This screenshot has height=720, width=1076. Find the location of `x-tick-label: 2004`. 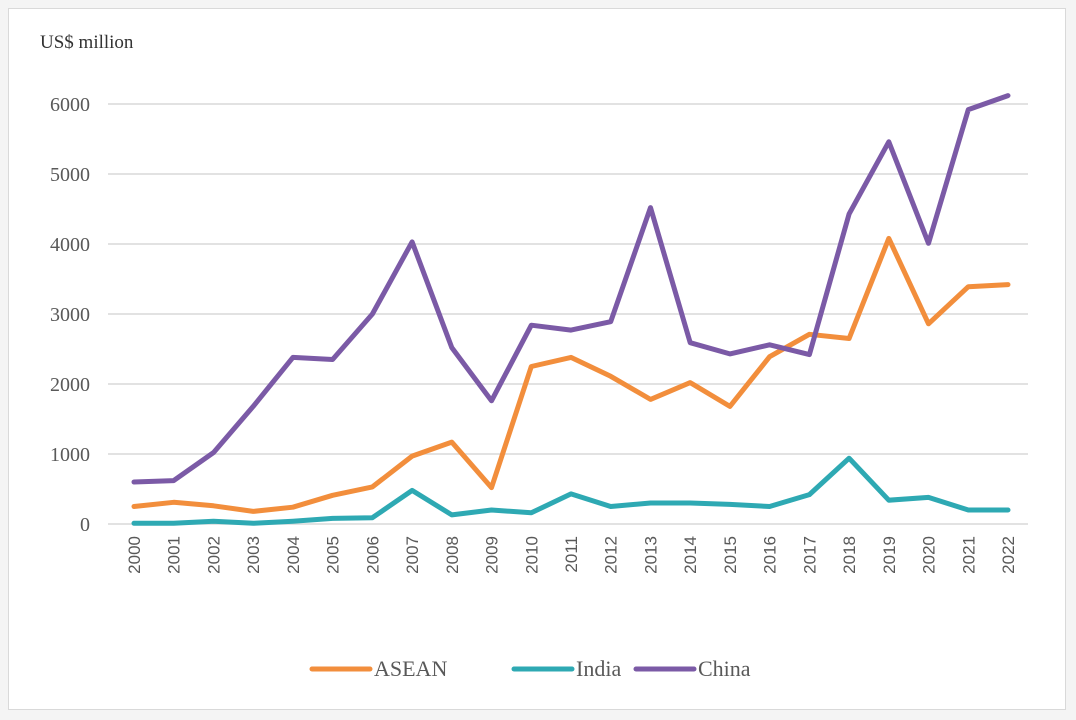

x-tick-label: 2004 is located at coordinates (293, 555).